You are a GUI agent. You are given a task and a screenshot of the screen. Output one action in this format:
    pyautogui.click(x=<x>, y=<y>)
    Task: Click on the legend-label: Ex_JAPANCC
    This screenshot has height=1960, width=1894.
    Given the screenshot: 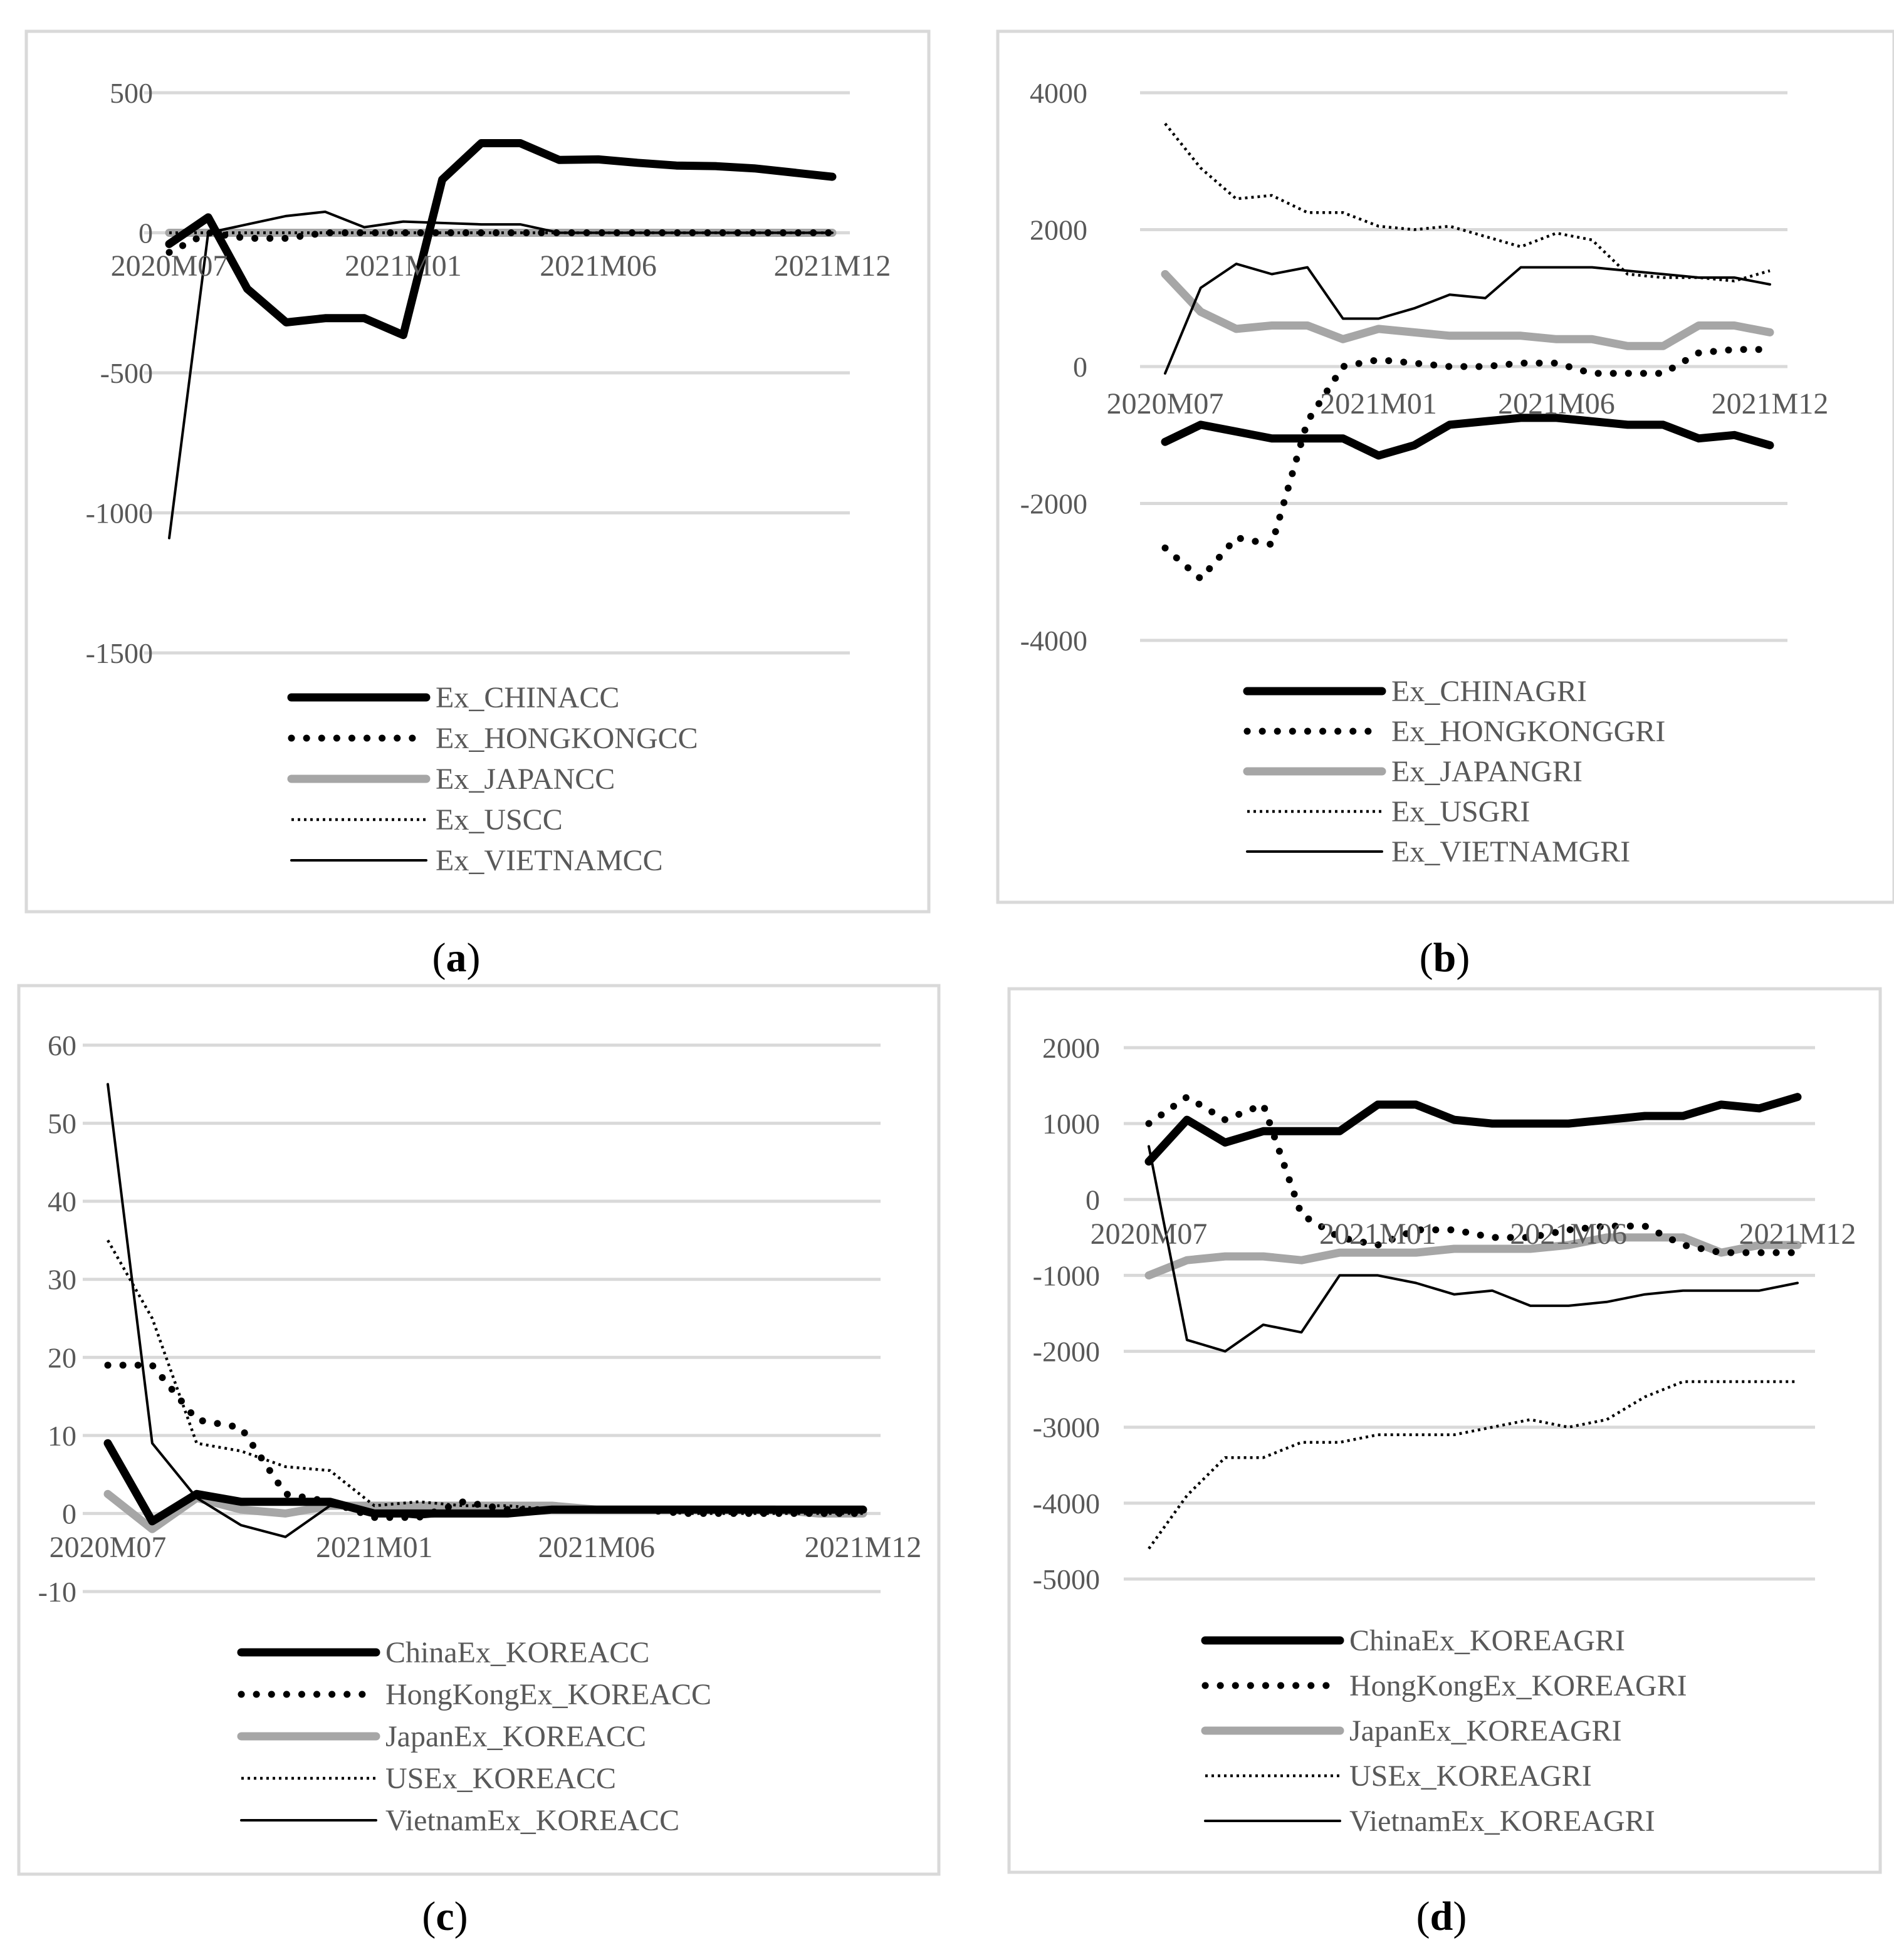 What is the action you would take?
    pyautogui.click(x=525, y=779)
    